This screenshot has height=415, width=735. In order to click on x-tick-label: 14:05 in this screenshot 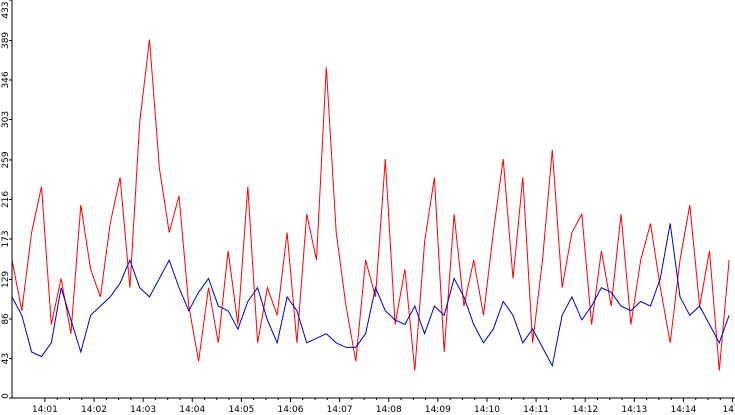, I will do `click(241, 410)`.